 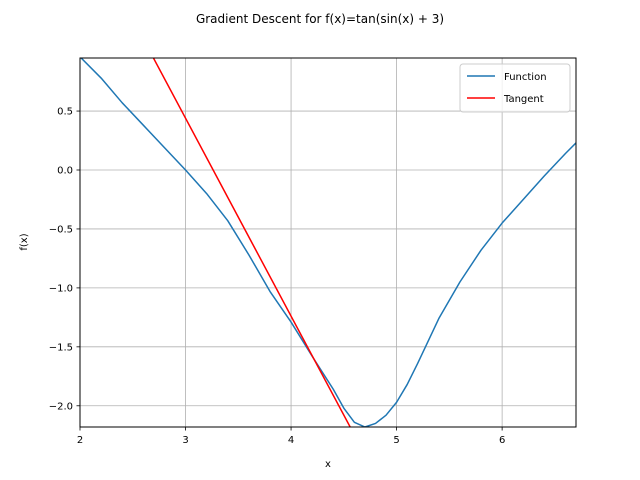 What do you see at coordinates (65, 112) in the screenshot?
I see `y-tick-label: 0.5` at bounding box center [65, 112].